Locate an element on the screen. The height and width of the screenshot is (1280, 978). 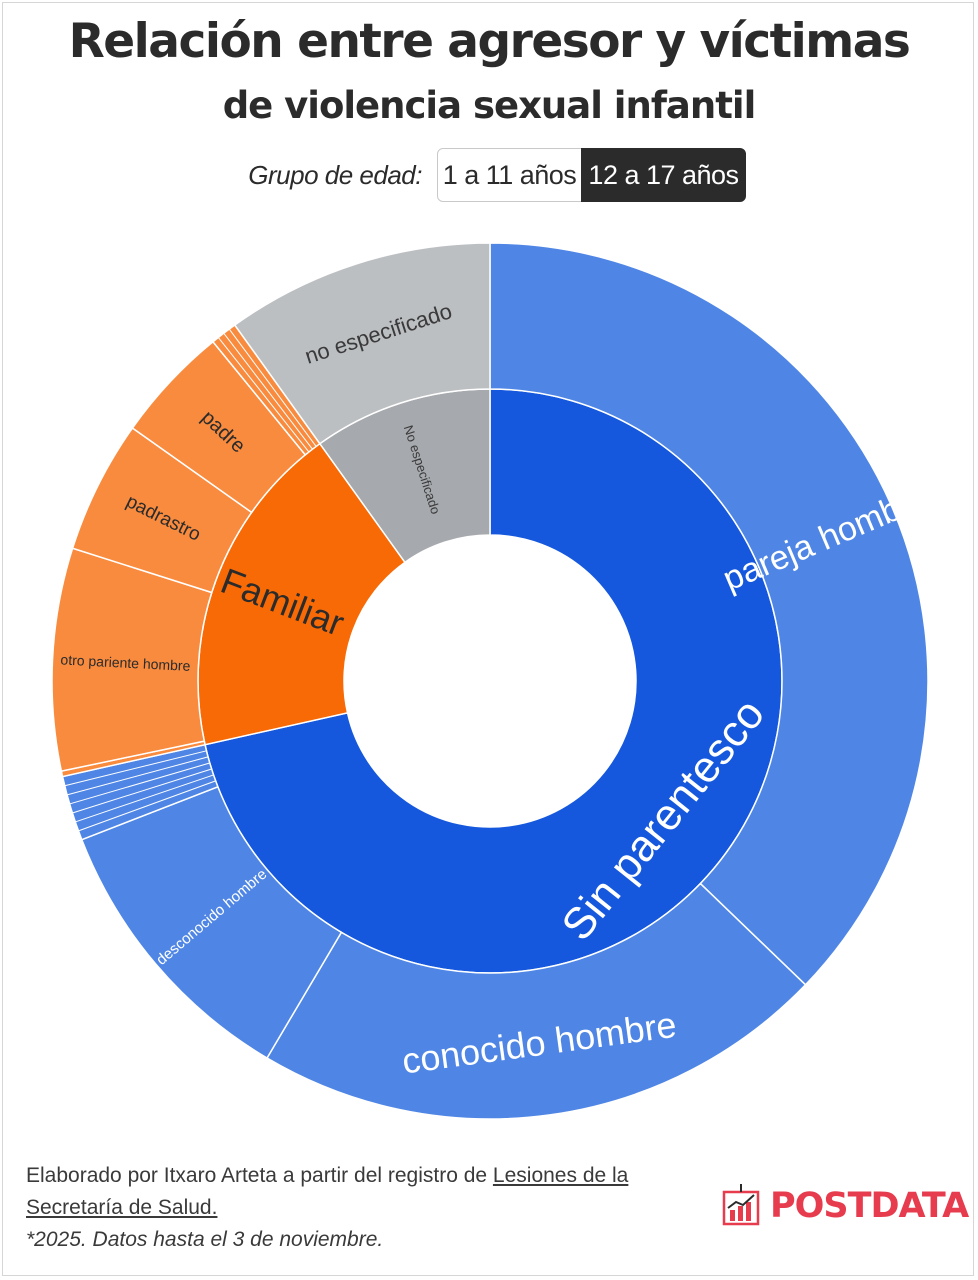
logo-text: POSTDATA is located at coordinates (869, 1206).